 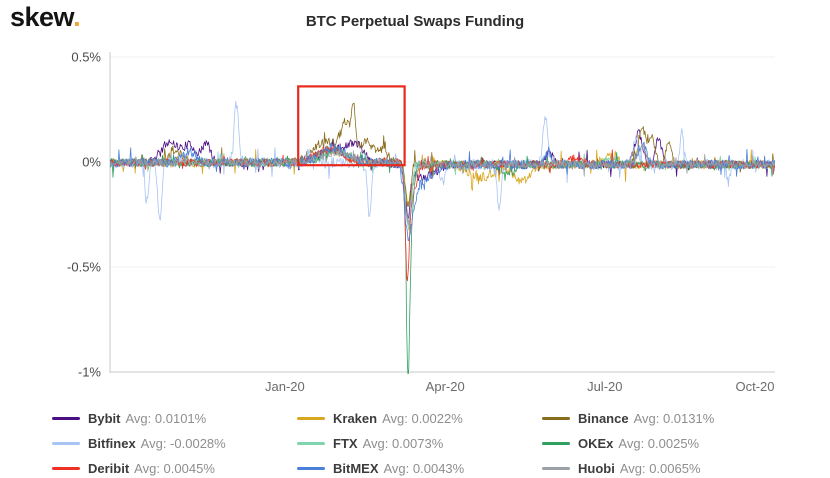 What do you see at coordinates (403, 443) in the screenshot?
I see `legend-series-avg: Avg: 0.0073%` at bounding box center [403, 443].